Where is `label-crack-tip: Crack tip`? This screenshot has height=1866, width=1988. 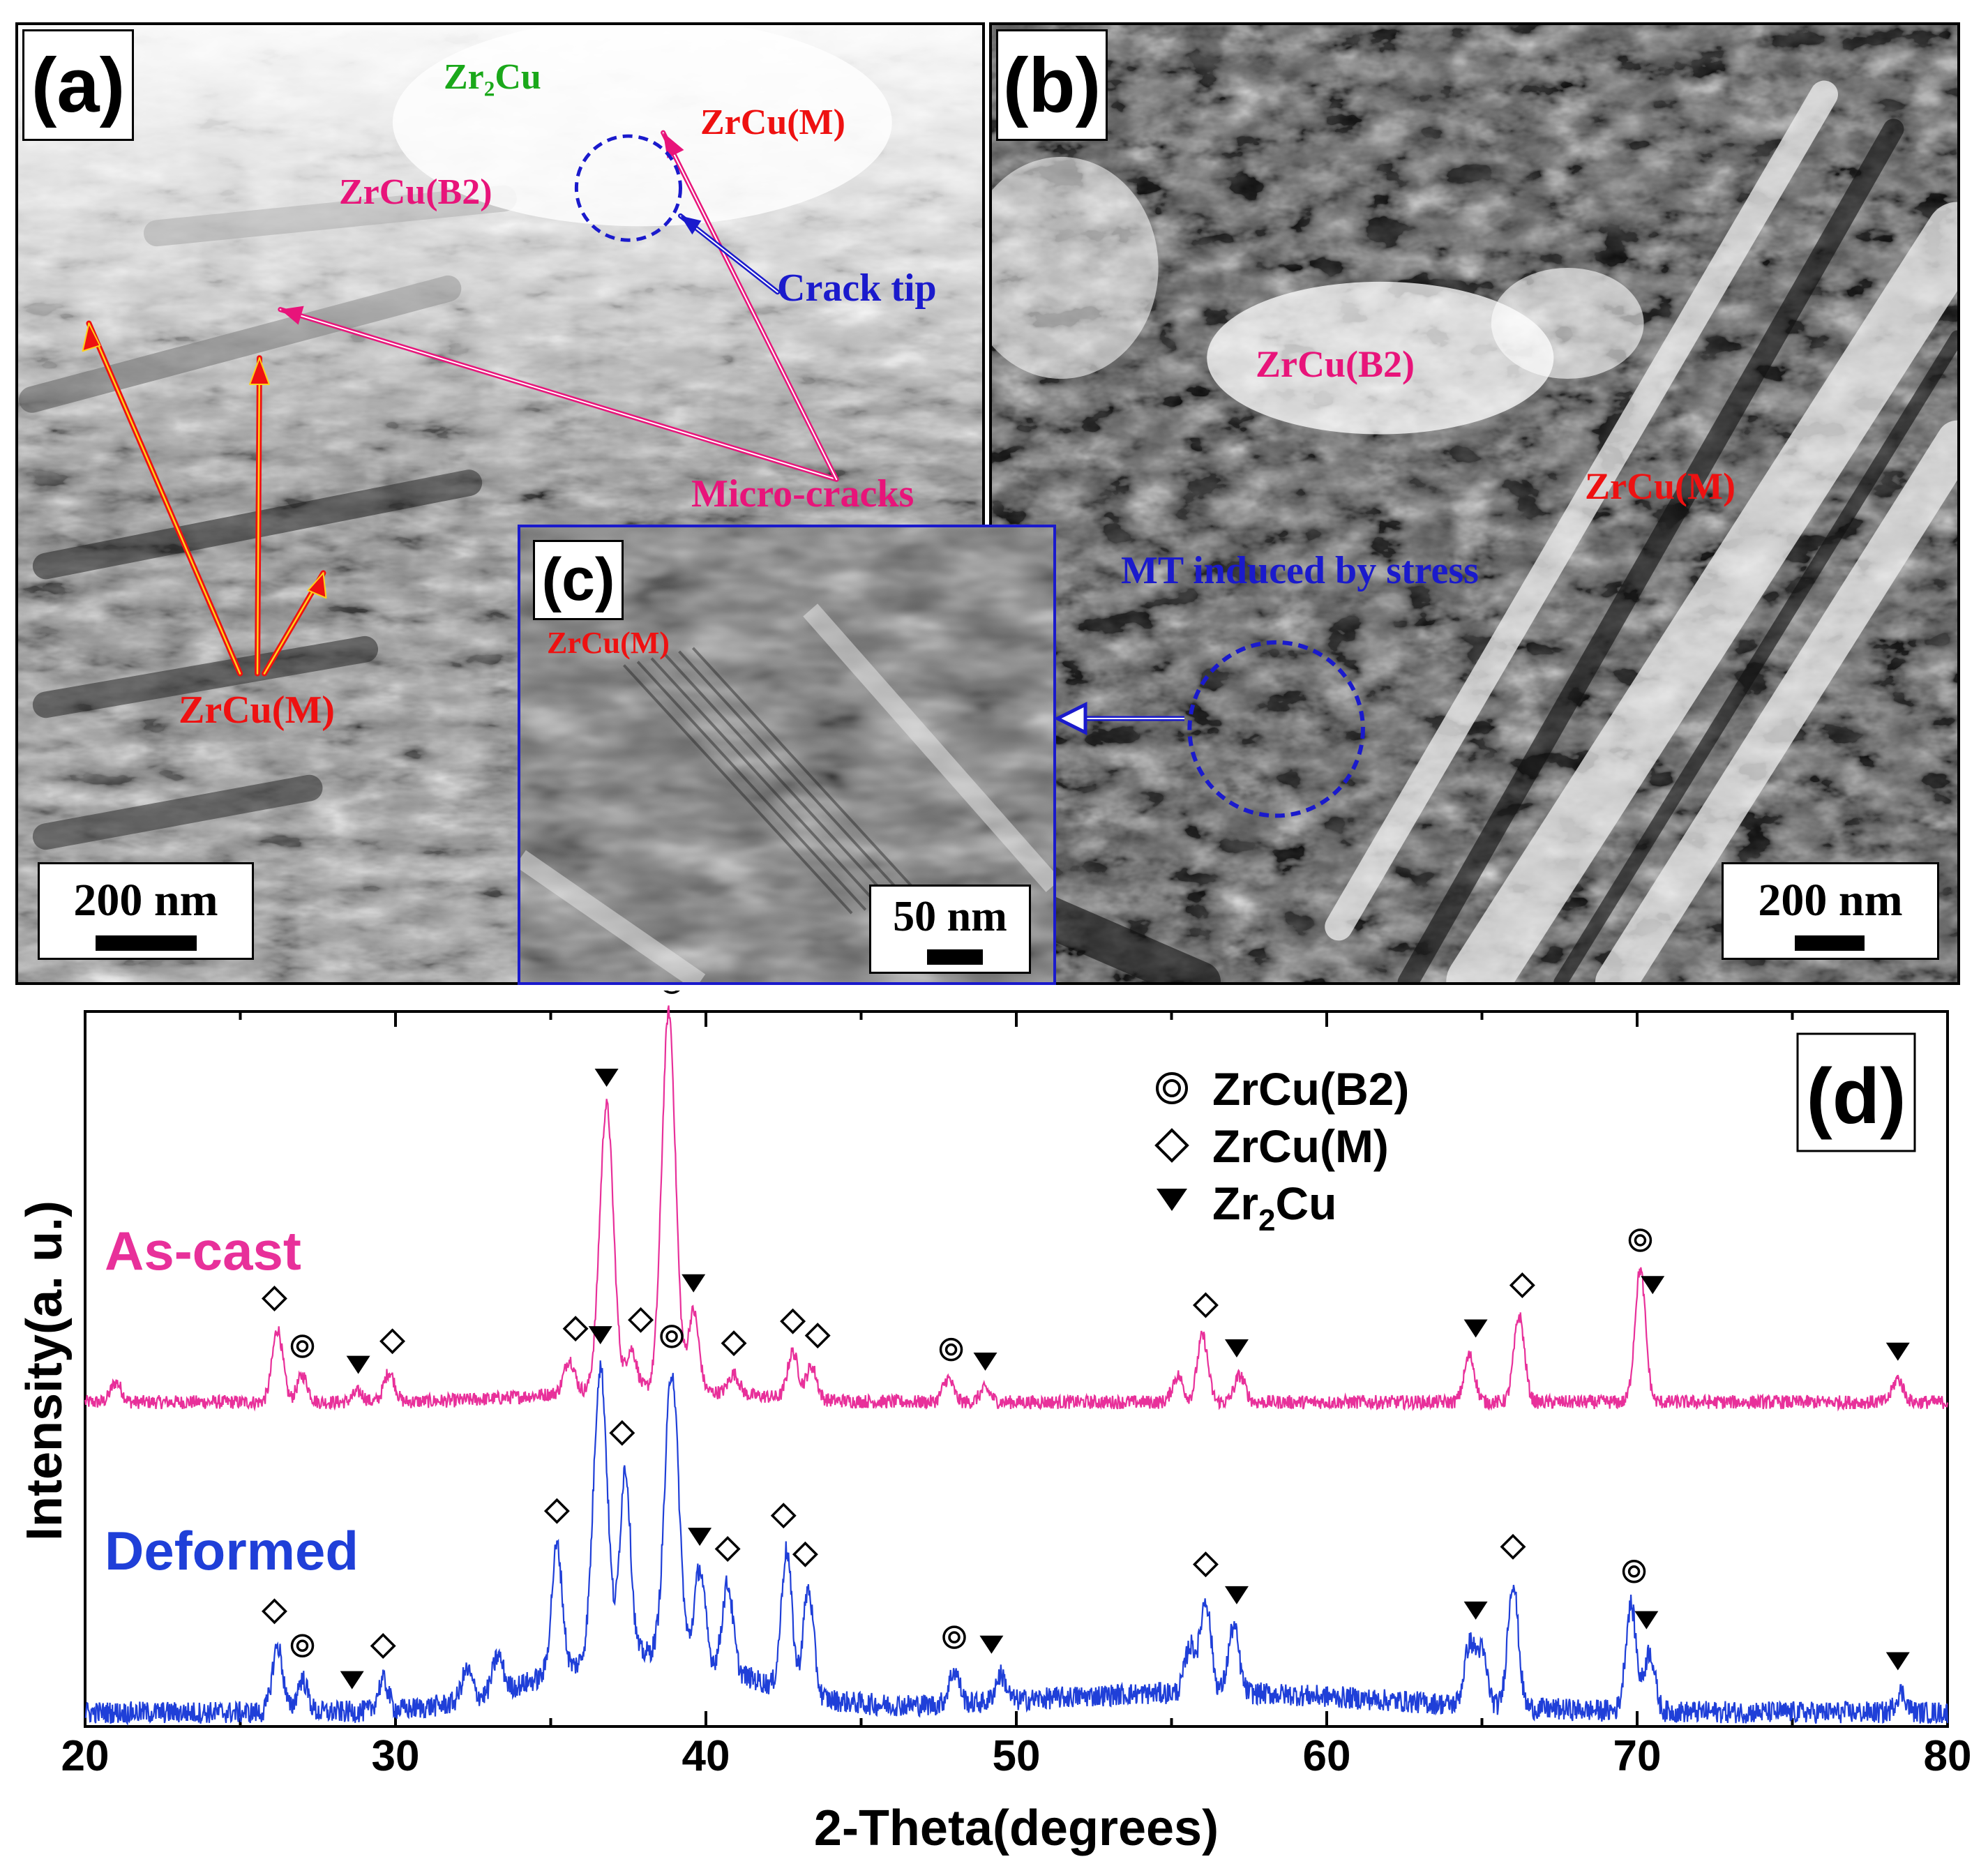 label-crack-tip: Crack tip is located at coordinates (857, 288).